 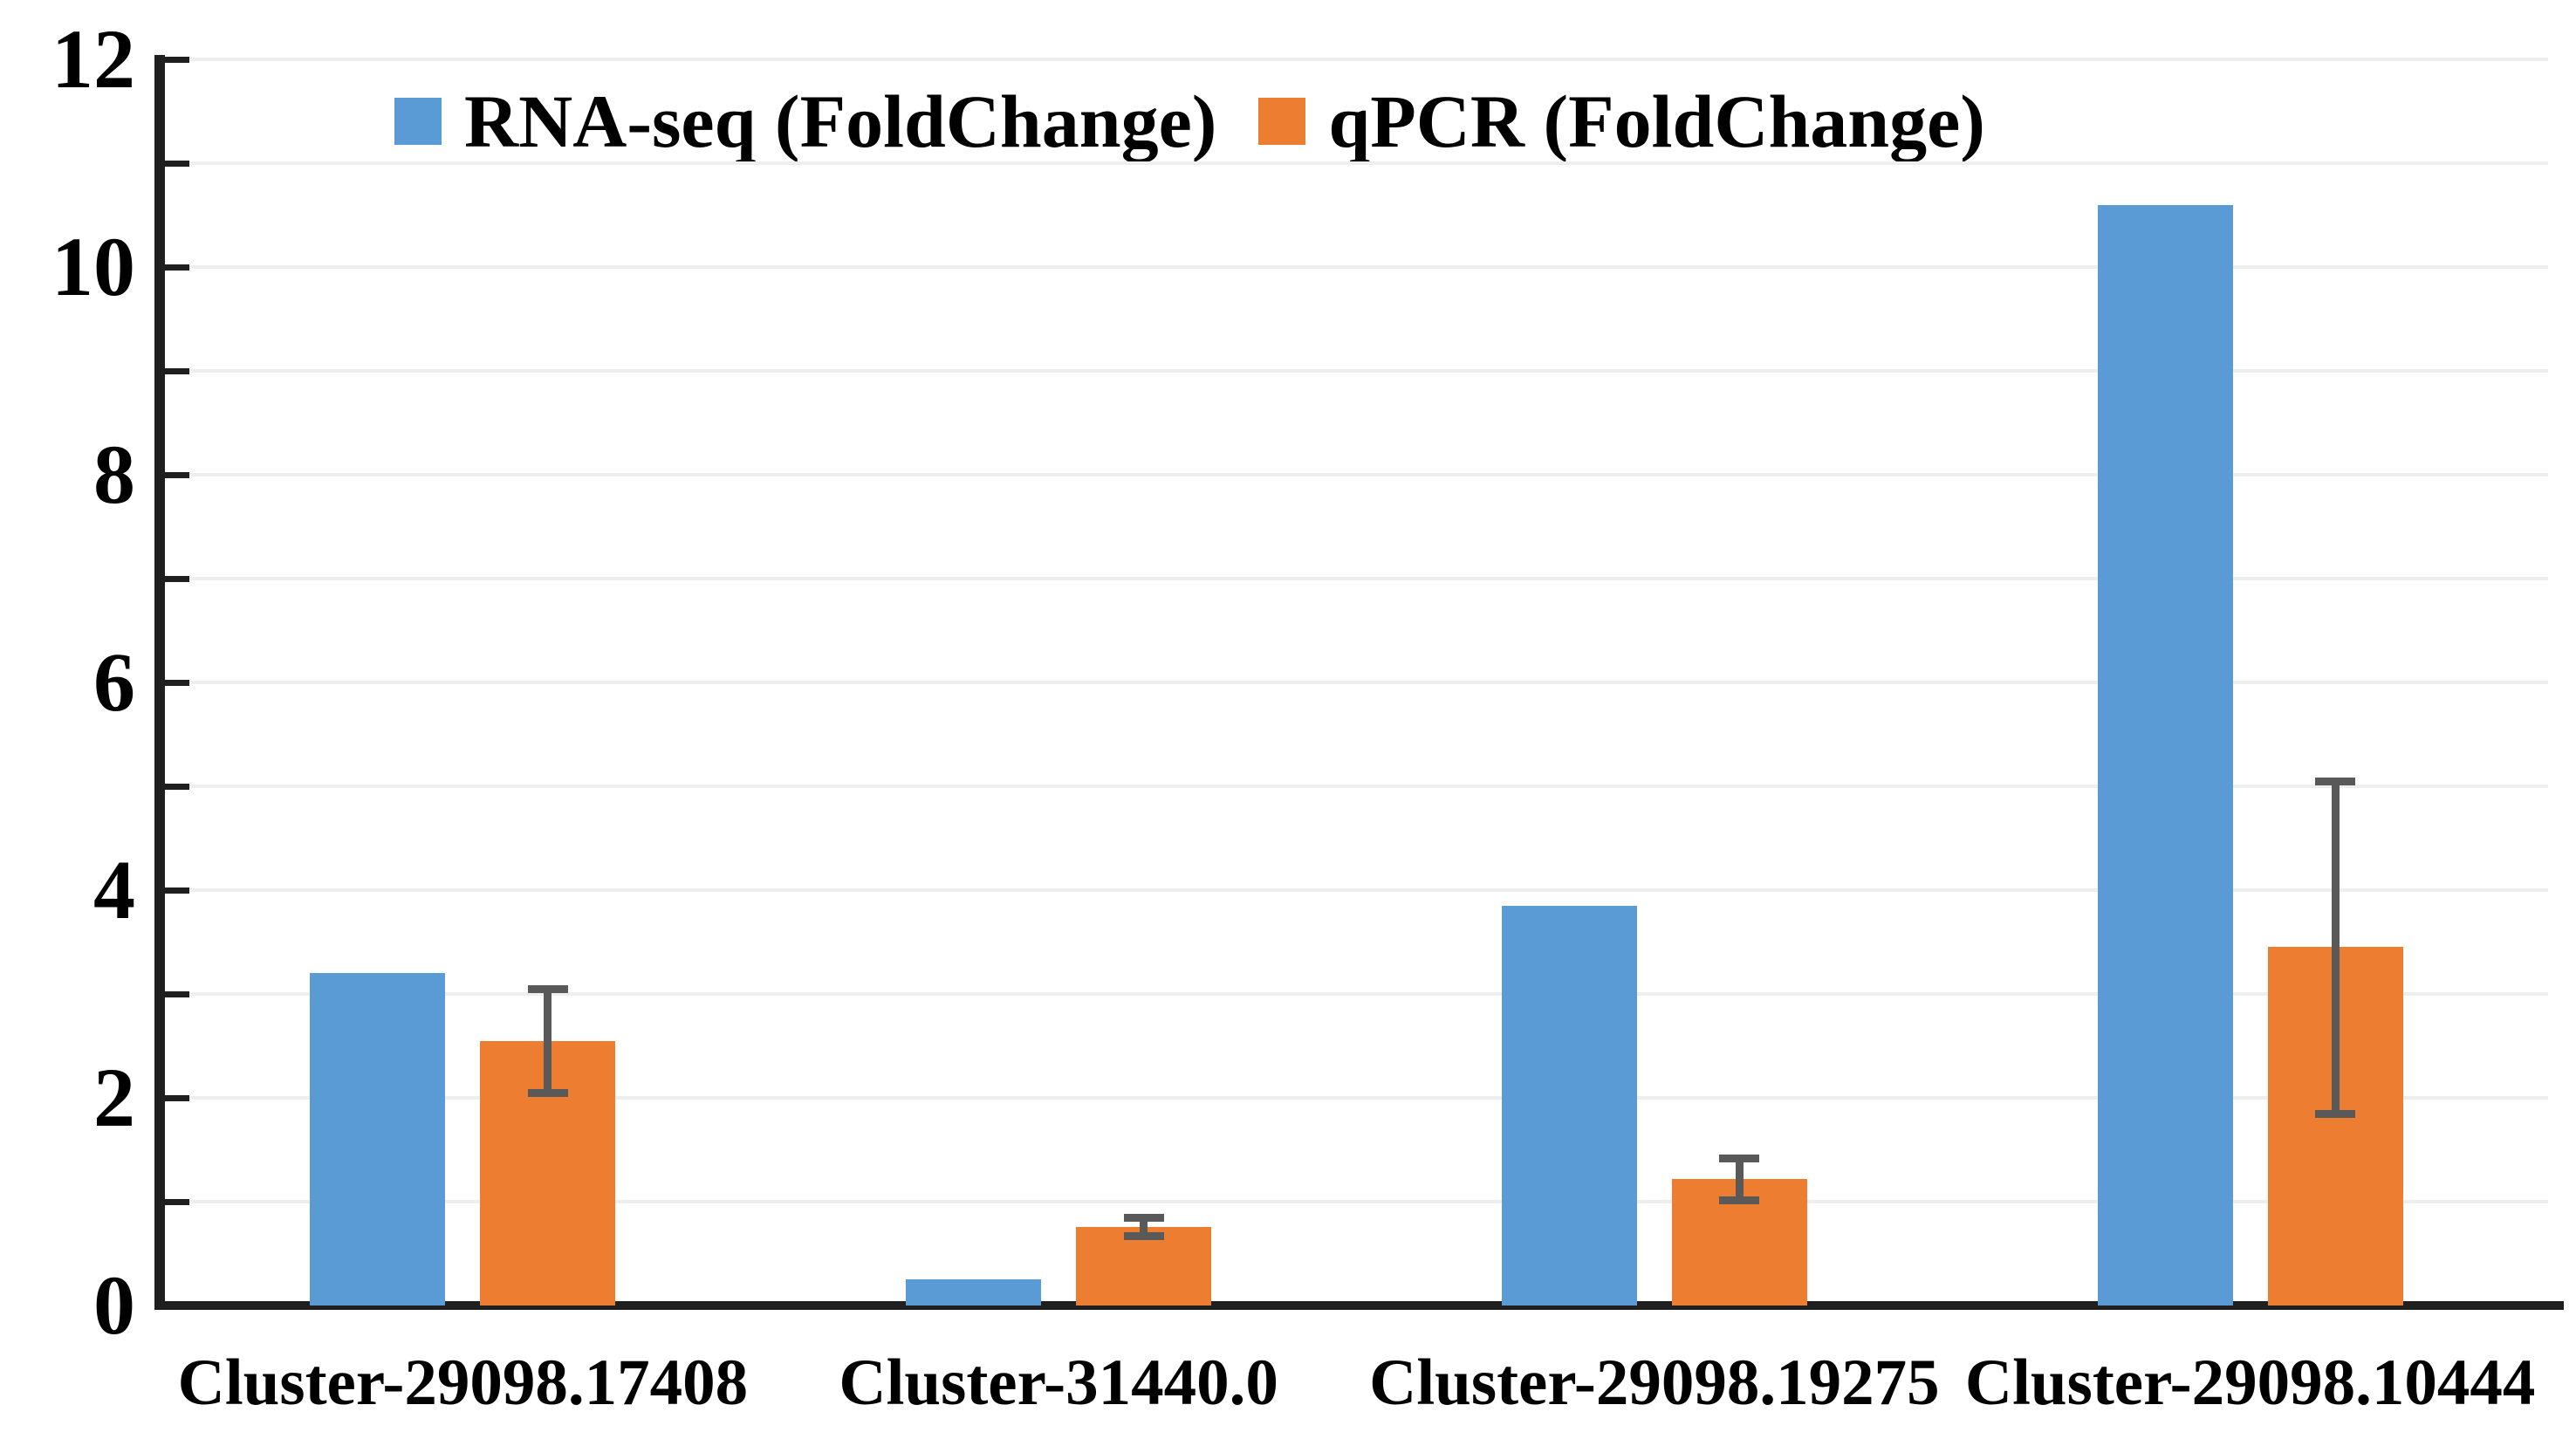 I want to click on x-axis-category-label: Cluster-29098.10444, so click(x=2250, y=1383).